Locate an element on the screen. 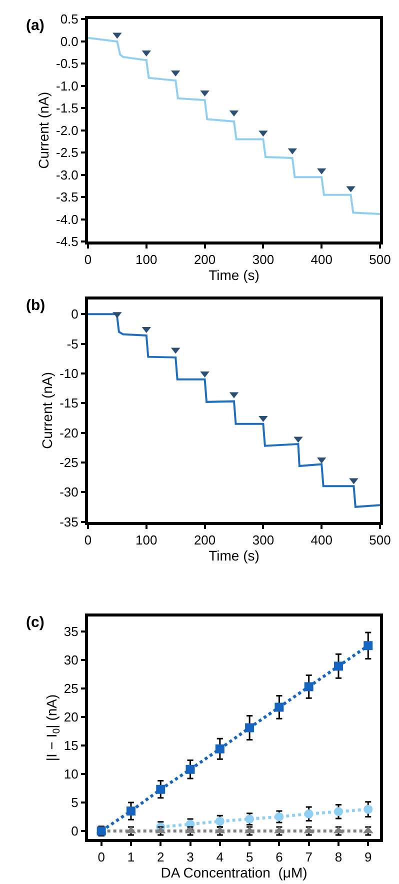 The image size is (399, 884). y-tick-label: 0.5 is located at coordinates (69, 19).